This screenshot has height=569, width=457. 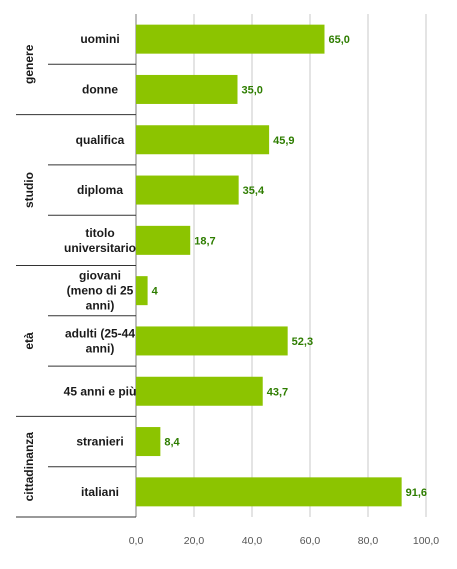 What do you see at coordinates (100, 89) in the screenshot?
I see `category-label: donne` at bounding box center [100, 89].